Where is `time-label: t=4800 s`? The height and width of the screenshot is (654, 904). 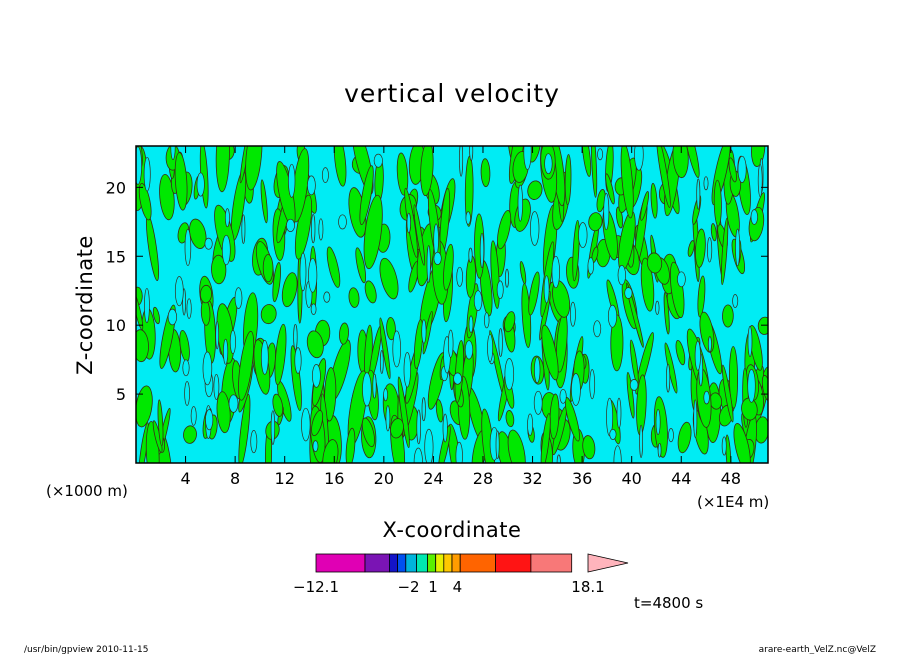 time-label: t=4800 s is located at coordinates (668, 603).